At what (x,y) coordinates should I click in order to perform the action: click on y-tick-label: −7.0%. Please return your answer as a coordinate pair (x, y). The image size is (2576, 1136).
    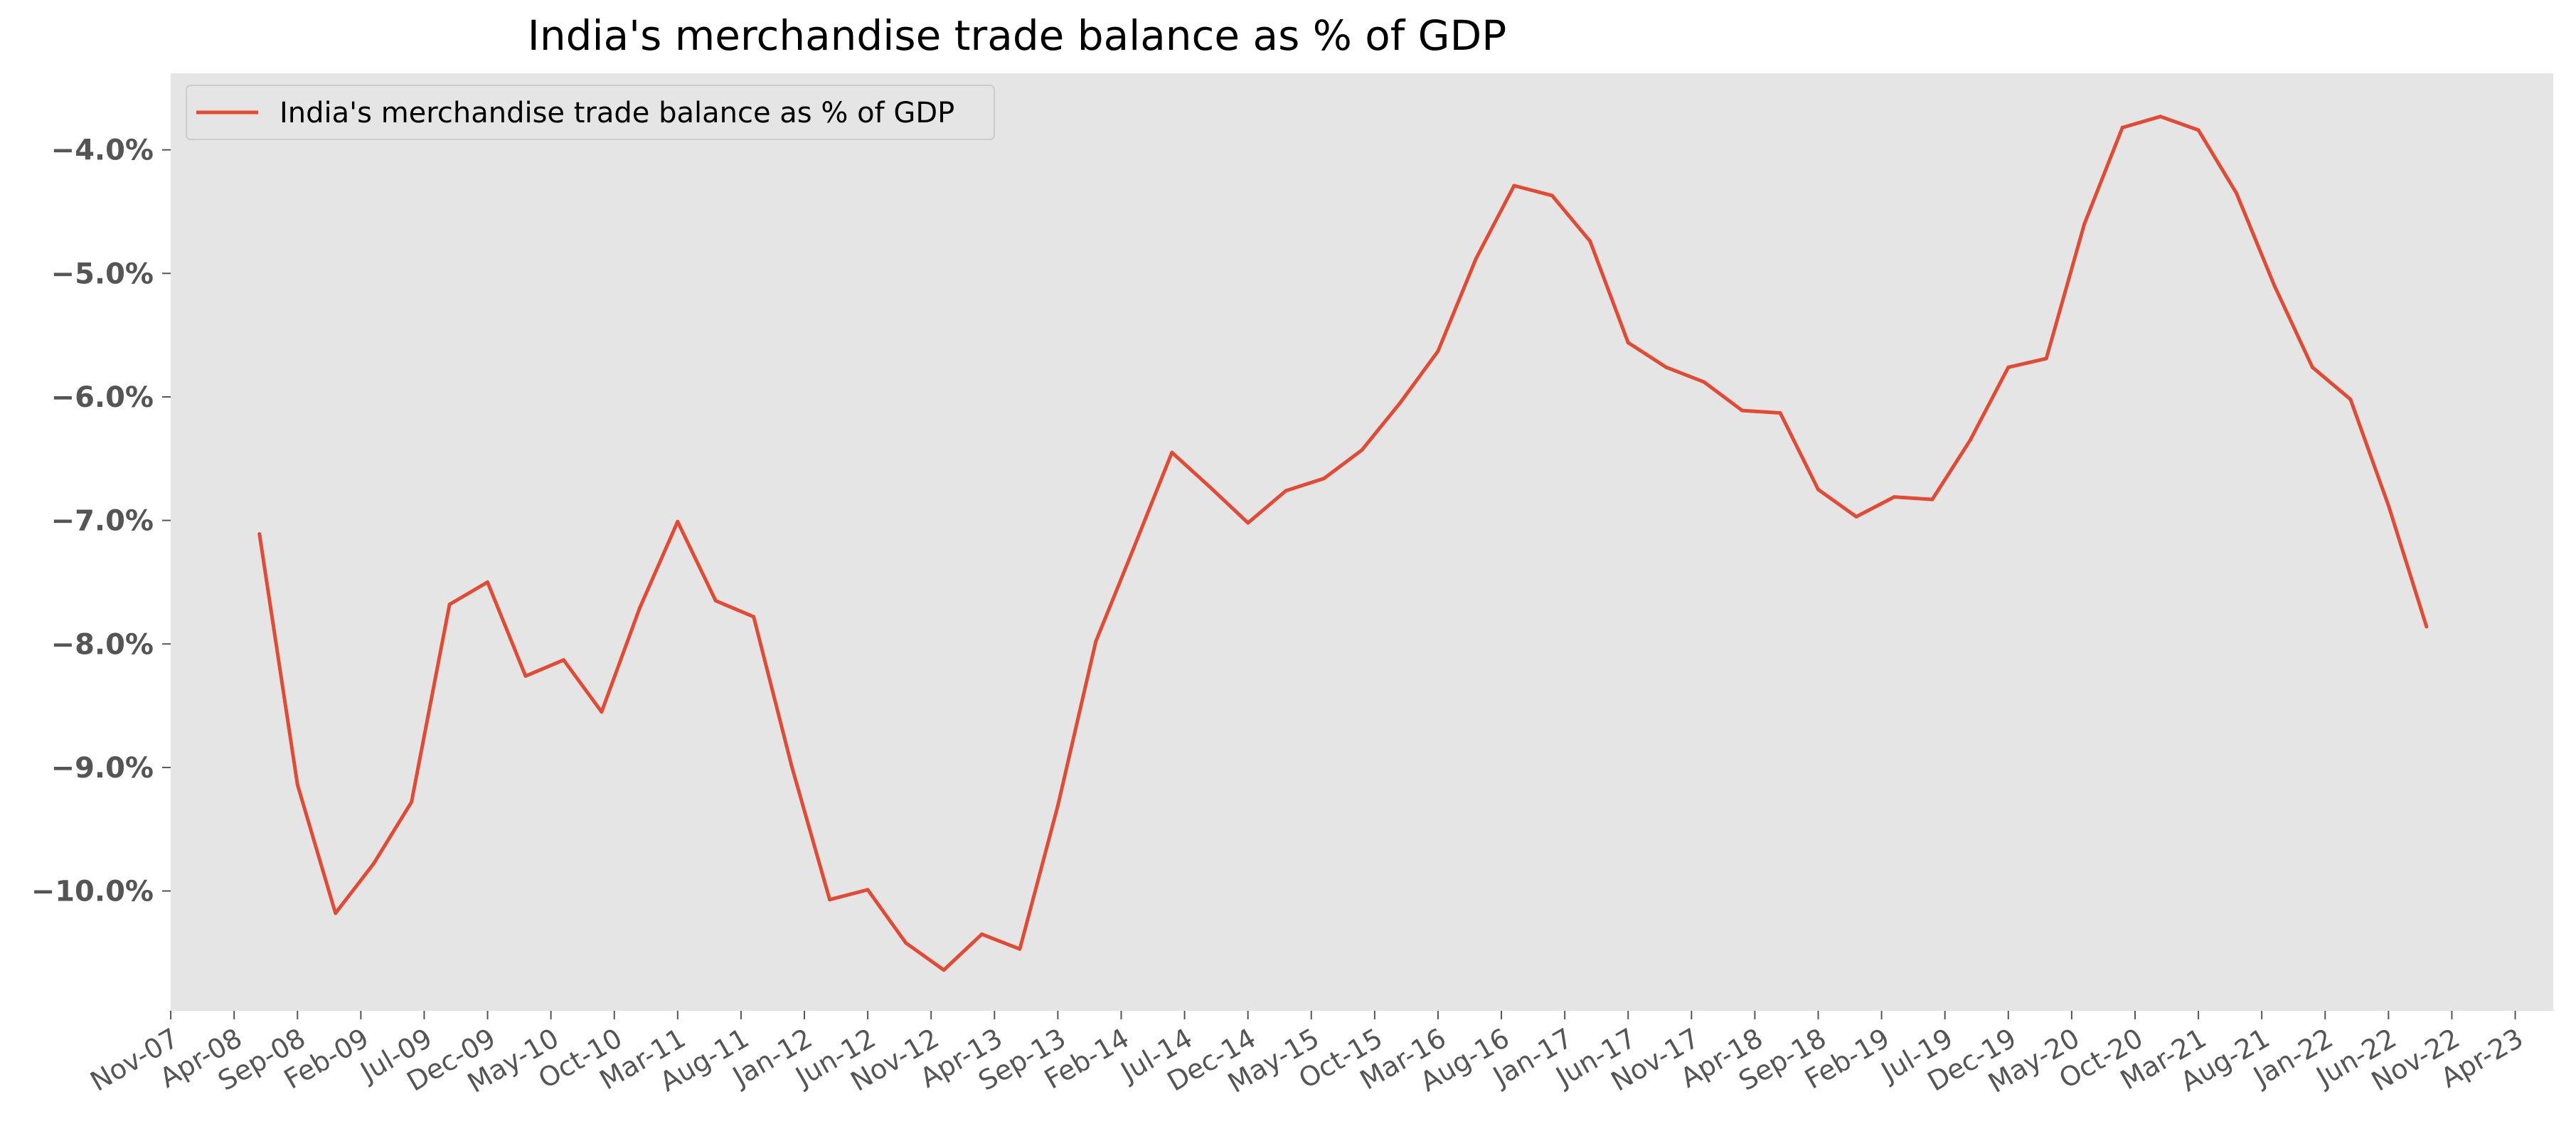
    Looking at the image, I should click on (102, 521).